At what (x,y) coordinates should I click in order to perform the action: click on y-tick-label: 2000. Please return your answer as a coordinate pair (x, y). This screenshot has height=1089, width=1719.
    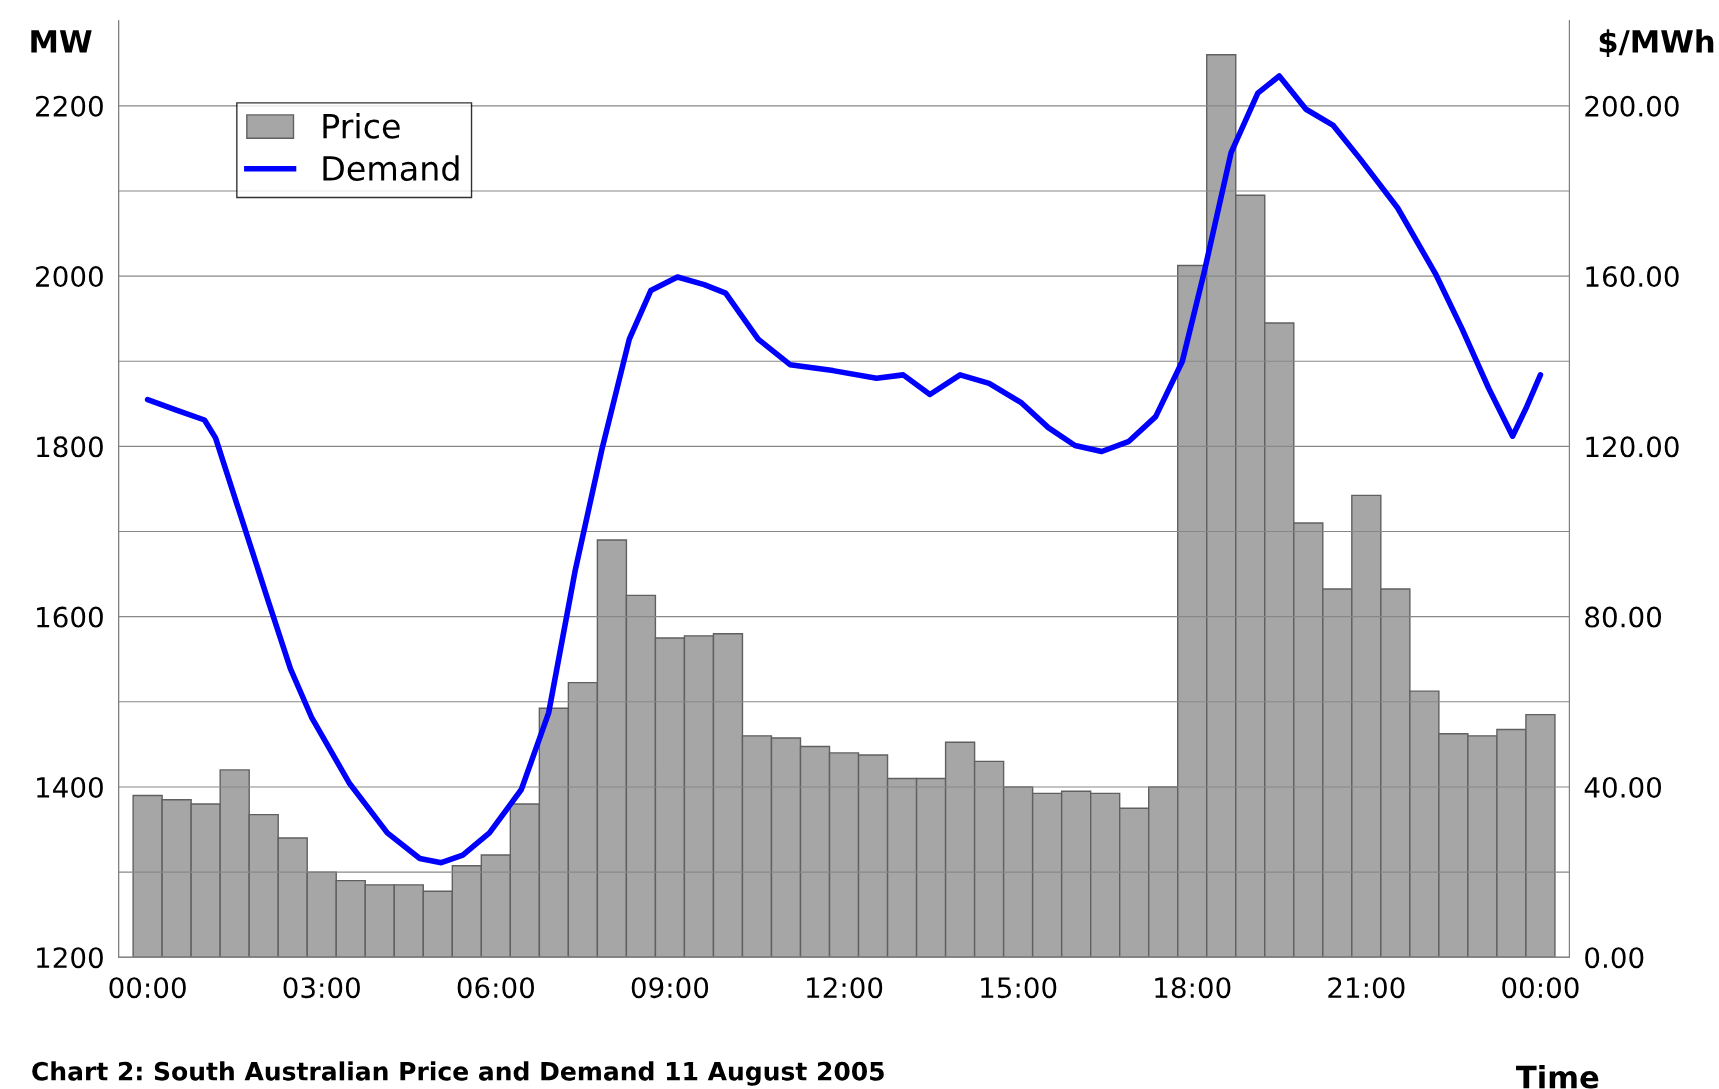
    Looking at the image, I should click on (69, 277).